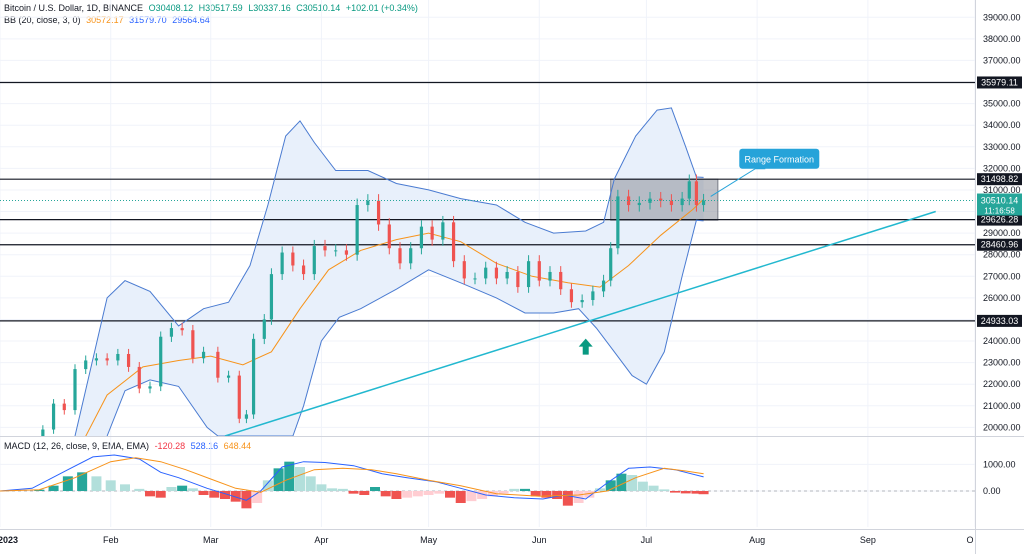 The width and height of the screenshot is (1024, 554). What do you see at coordinates (1002, 233) in the screenshot?
I see `price-tick-label: 29000.00` at bounding box center [1002, 233].